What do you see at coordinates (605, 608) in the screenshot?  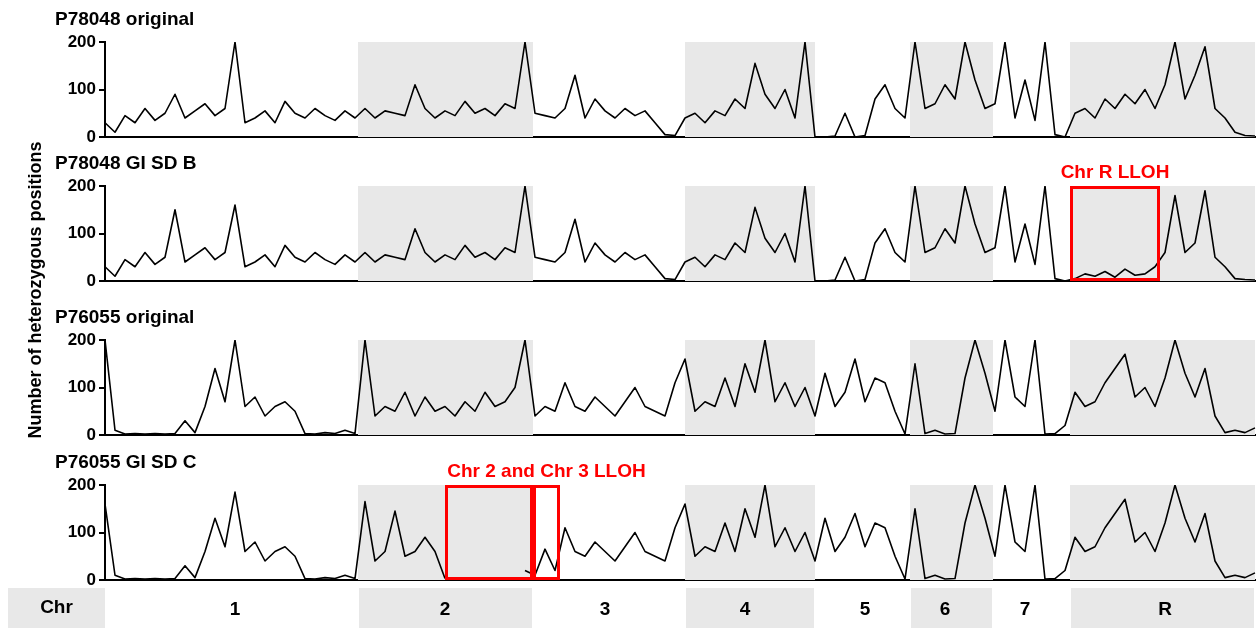 I see `x-tick-label: 3` at bounding box center [605, 608].